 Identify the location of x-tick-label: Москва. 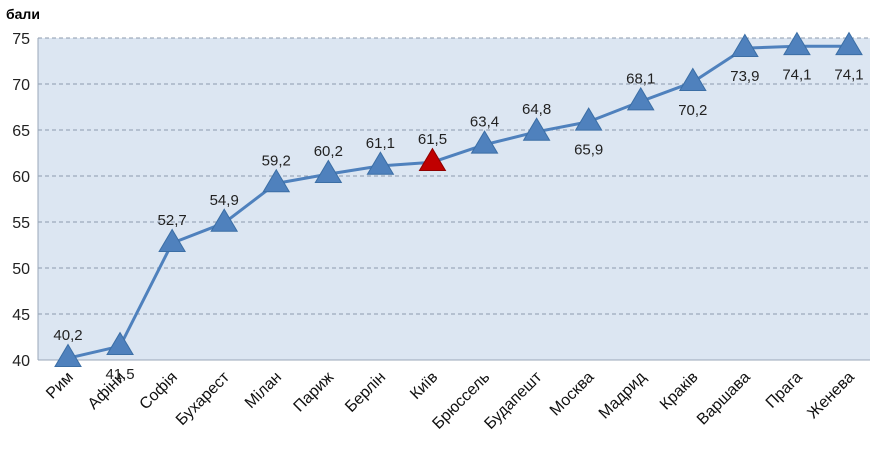
(572, 394).